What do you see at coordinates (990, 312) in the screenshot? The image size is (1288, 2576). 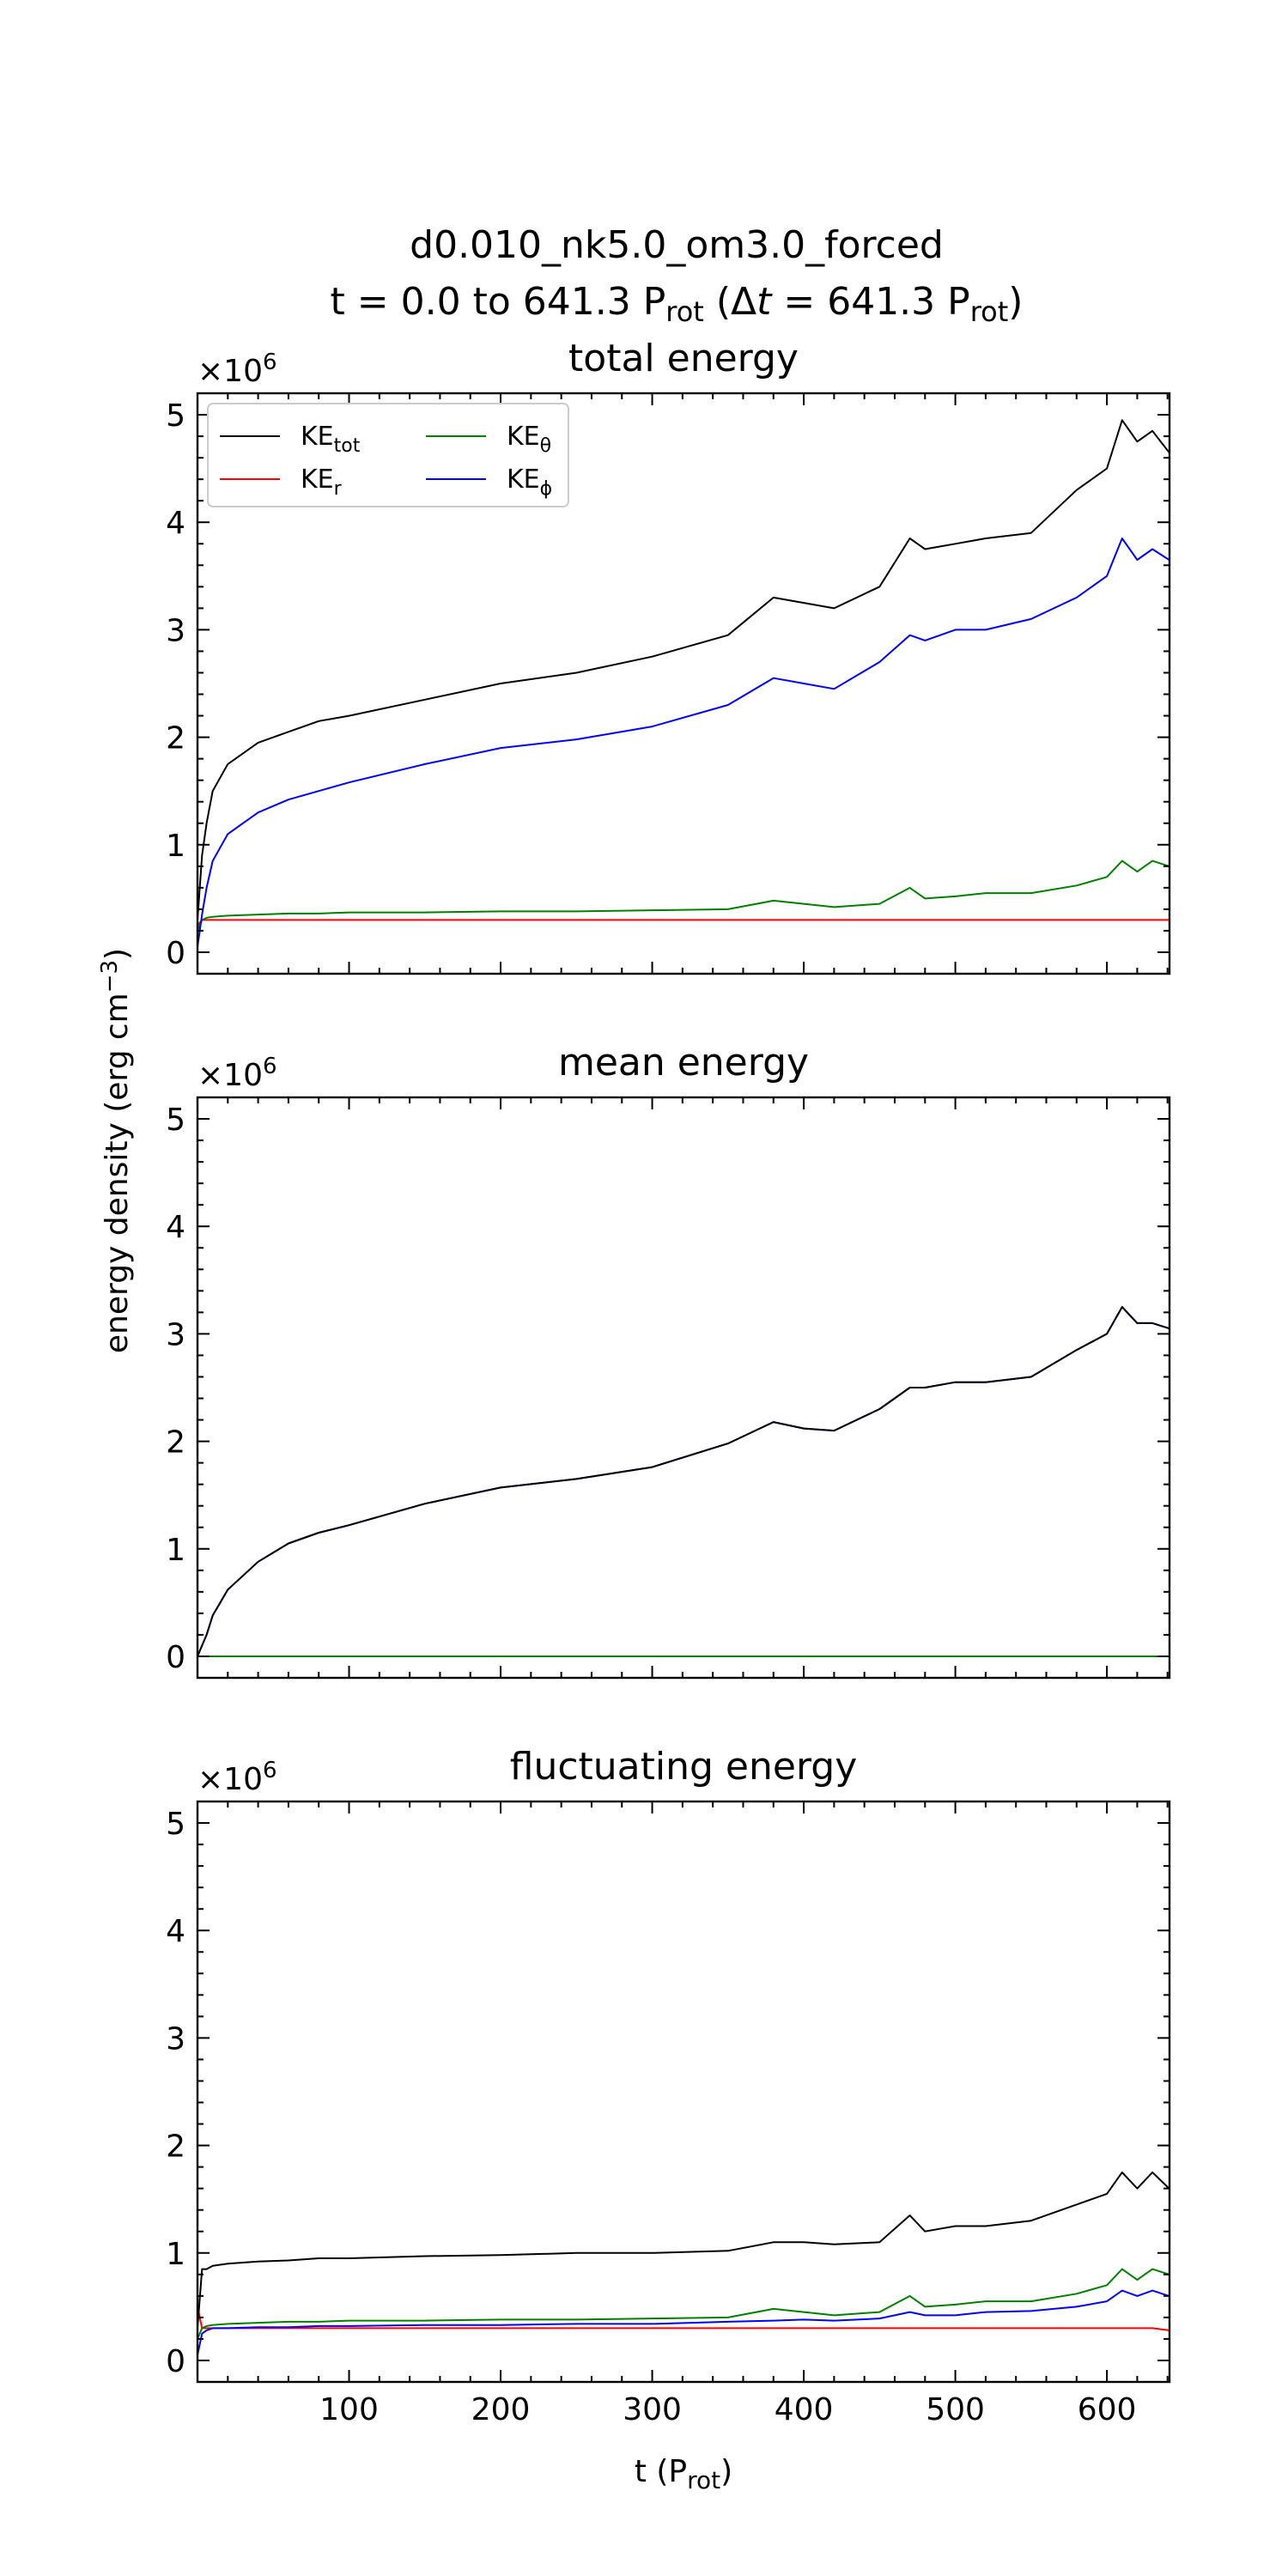 I see `title-sub-rot-2: rot` at bounding box center [990, 312].